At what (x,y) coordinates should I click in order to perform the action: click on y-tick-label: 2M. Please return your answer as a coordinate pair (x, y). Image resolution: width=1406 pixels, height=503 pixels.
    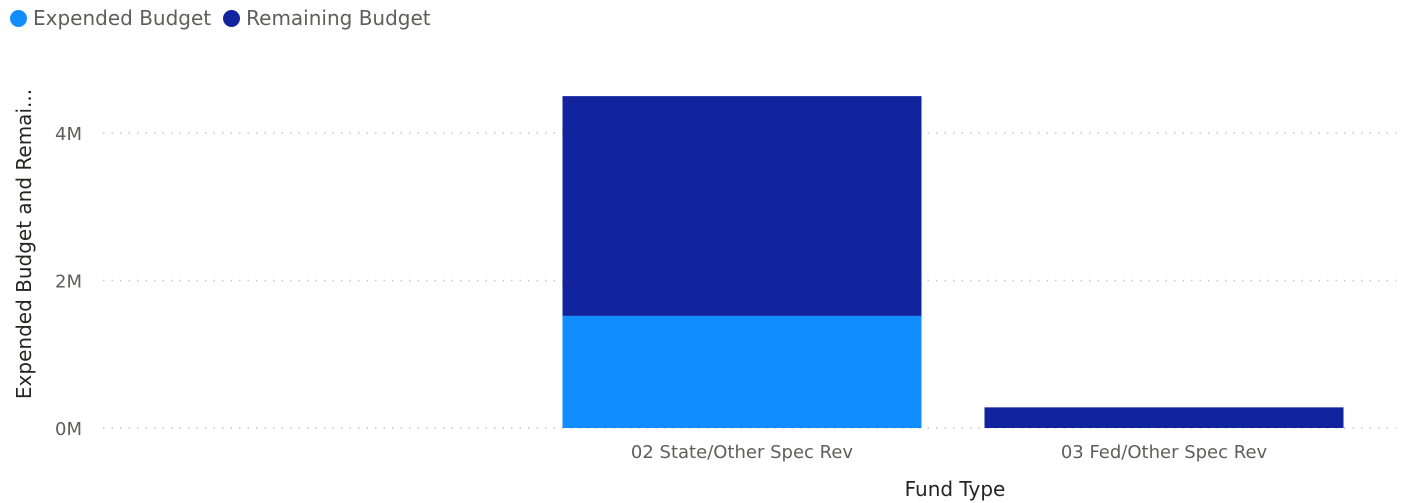
    Looking at the image, I should click on (68, 282).